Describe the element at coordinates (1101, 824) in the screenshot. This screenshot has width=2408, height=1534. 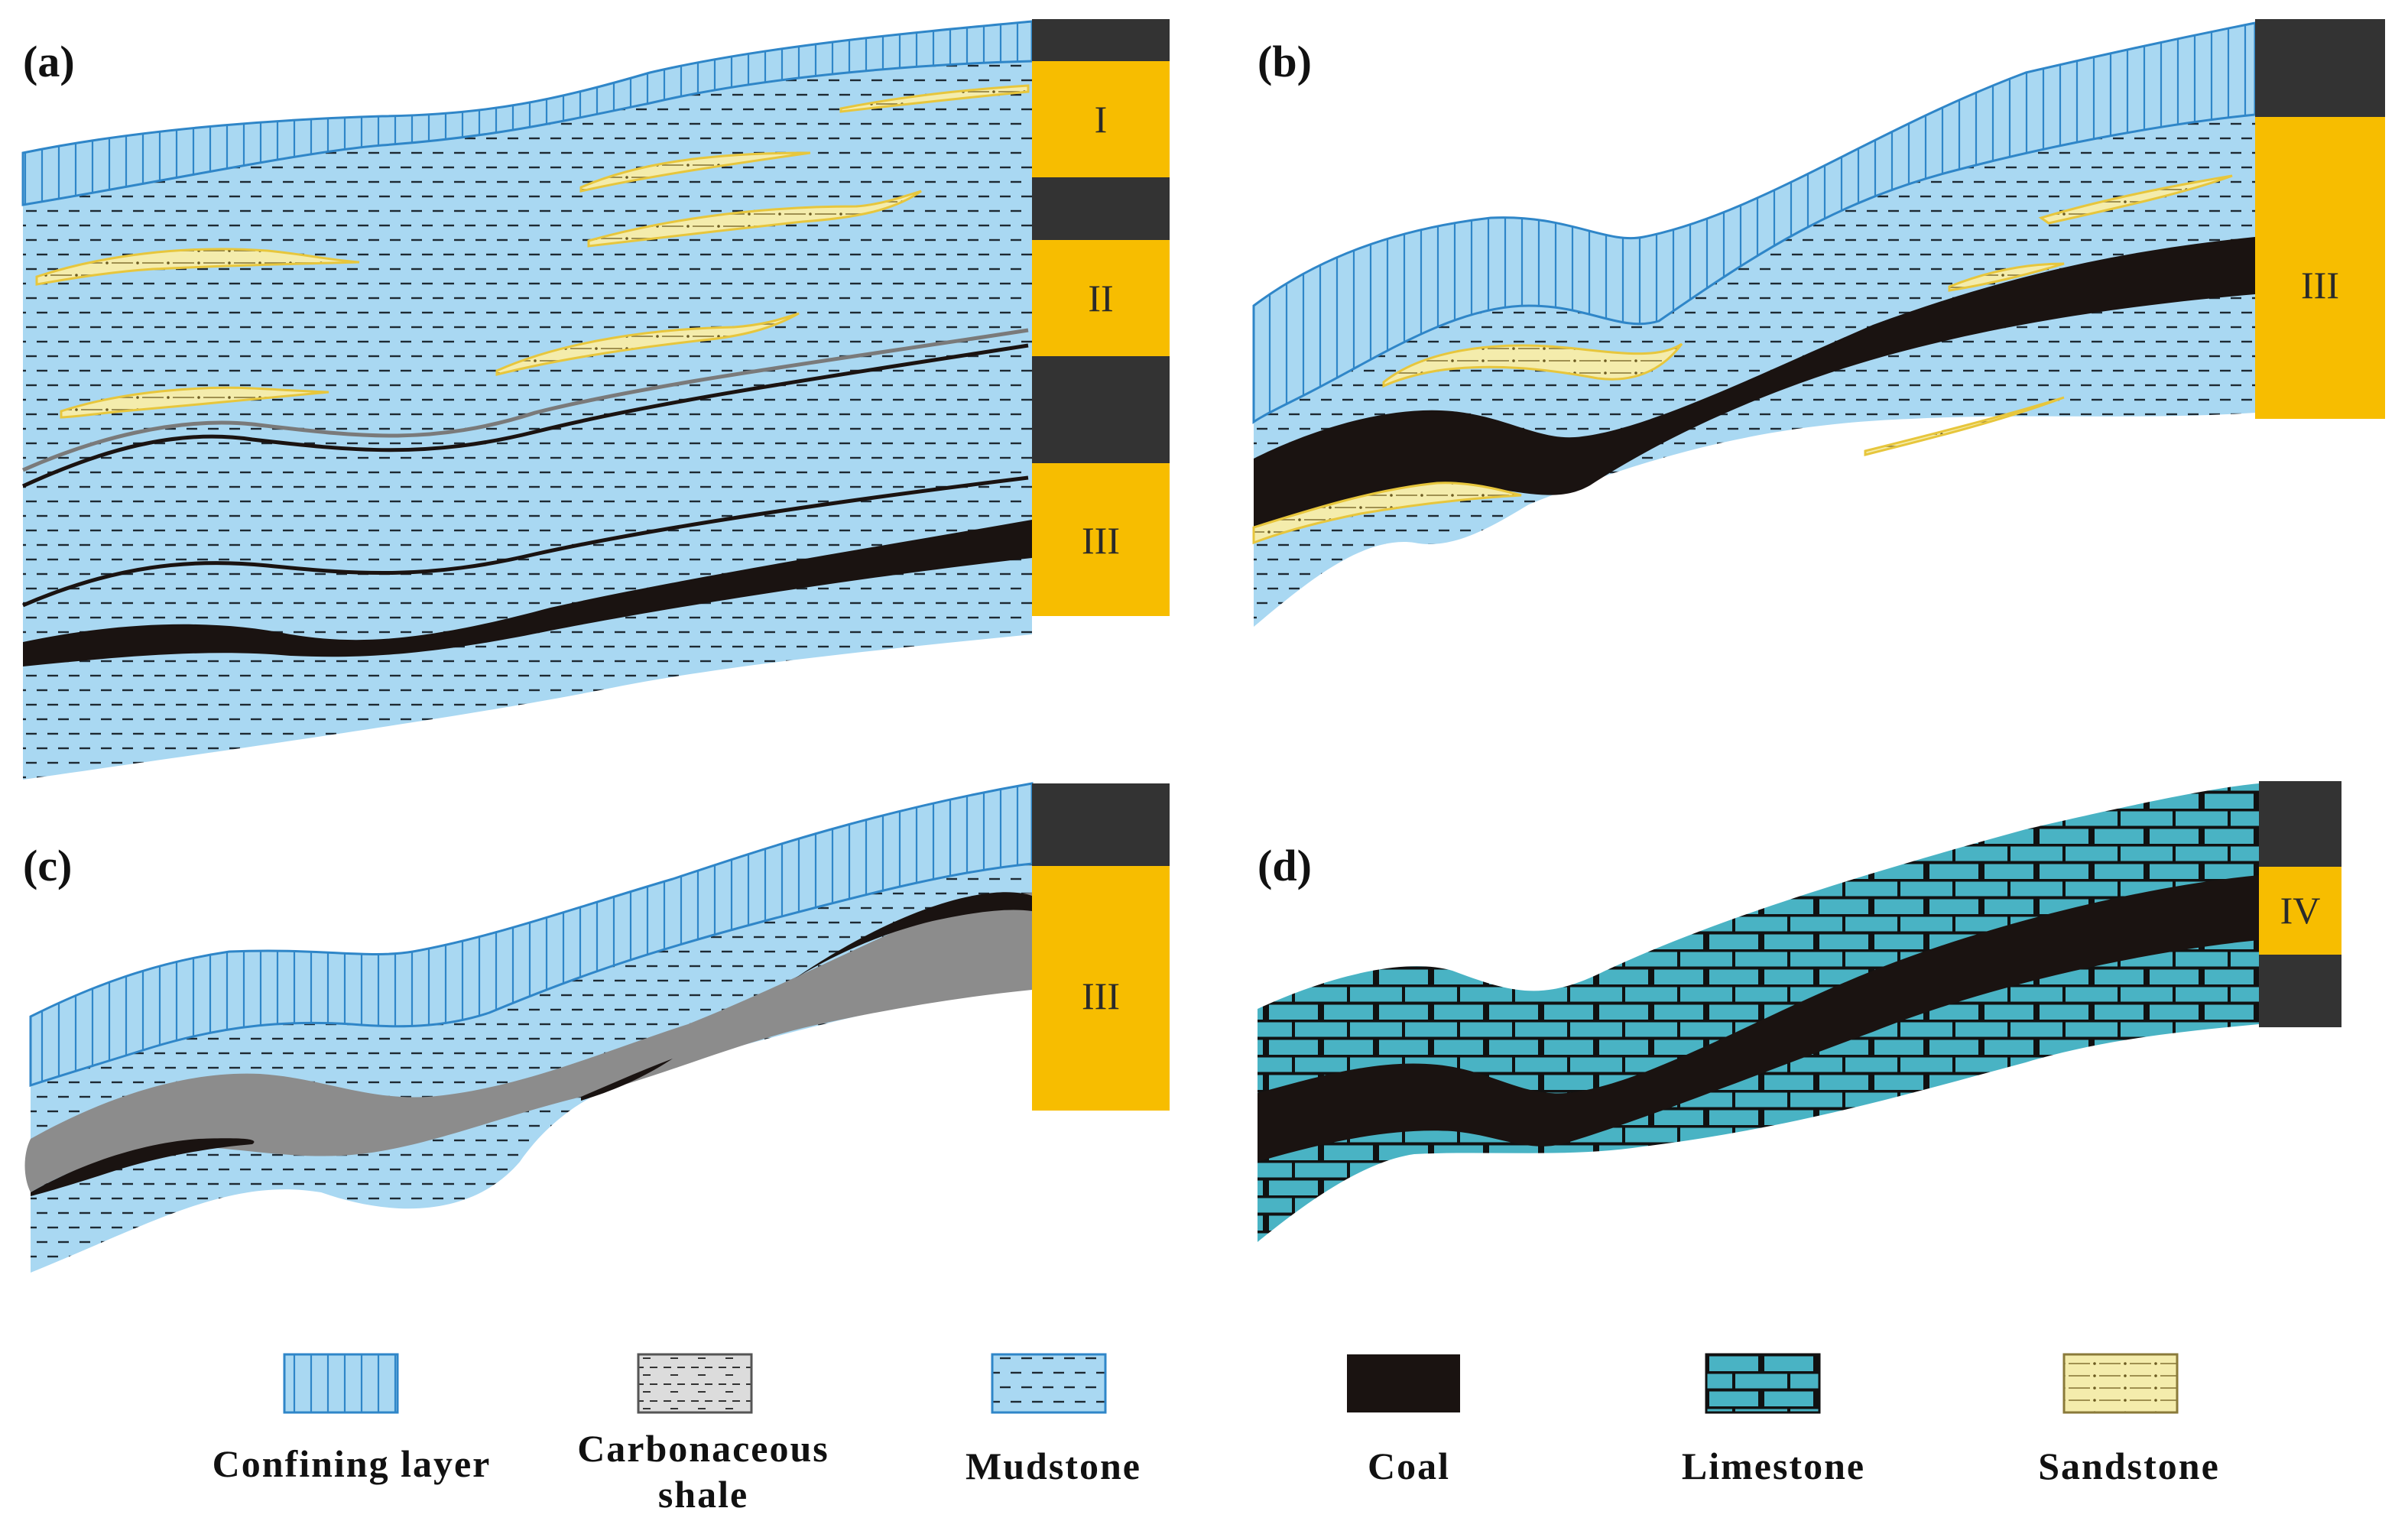
I see `panel-c-column-top-gap` at that location.